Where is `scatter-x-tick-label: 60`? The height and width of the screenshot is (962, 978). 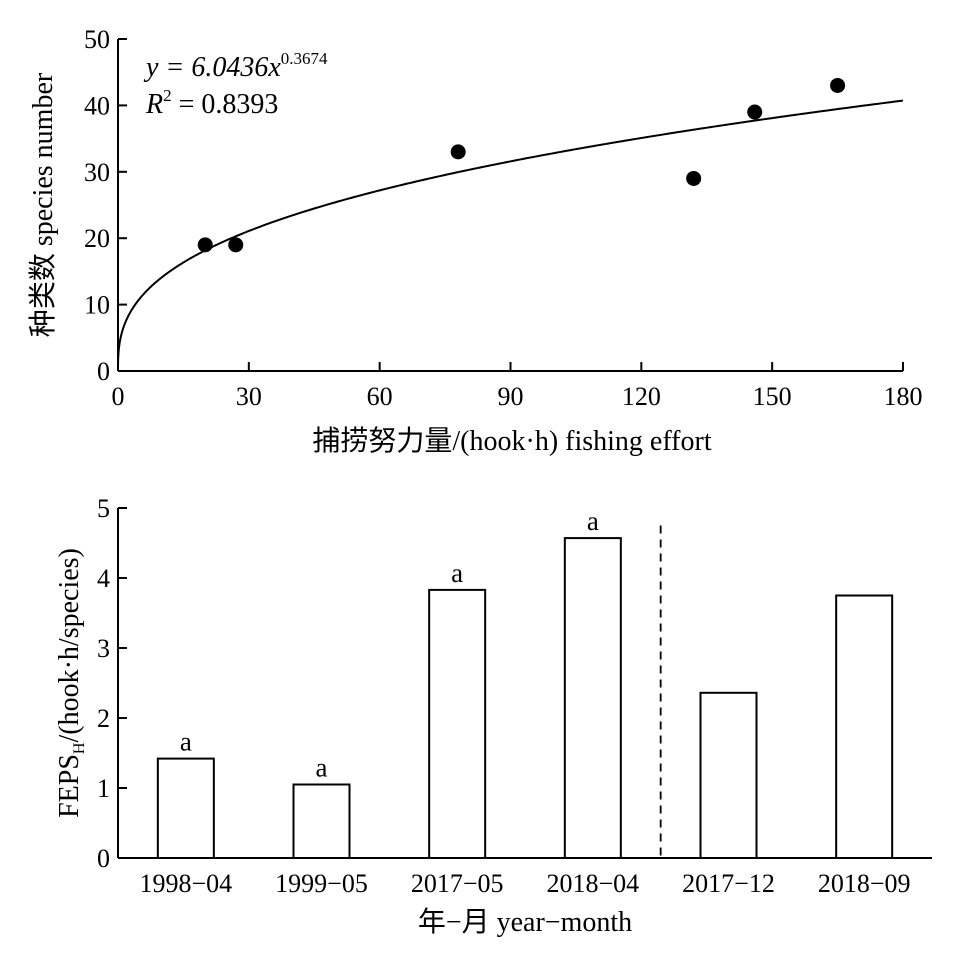 scatter-x-tick-label: 60 is located at coordinates (380, 396).